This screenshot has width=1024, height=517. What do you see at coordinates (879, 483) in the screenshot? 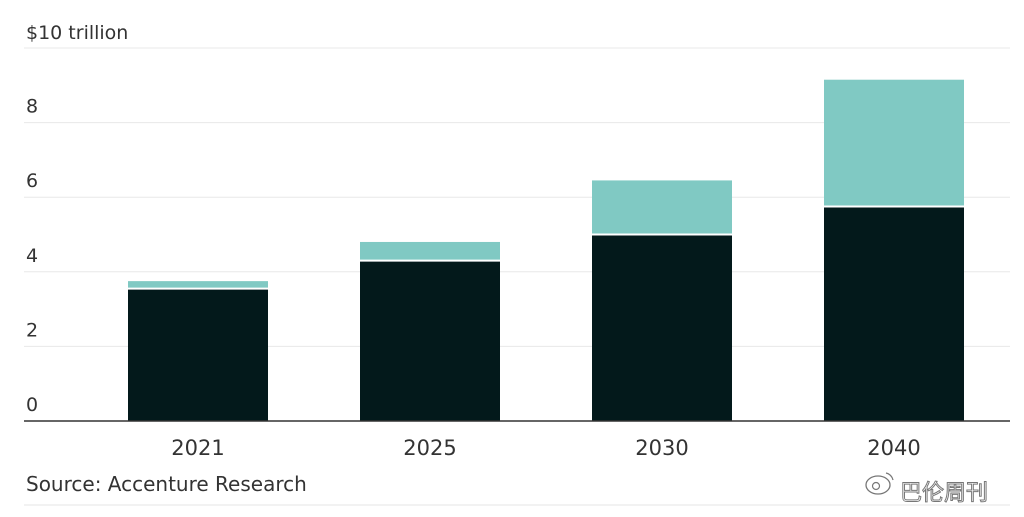
I see `weibo-icon` at bounding box center [879, 483].